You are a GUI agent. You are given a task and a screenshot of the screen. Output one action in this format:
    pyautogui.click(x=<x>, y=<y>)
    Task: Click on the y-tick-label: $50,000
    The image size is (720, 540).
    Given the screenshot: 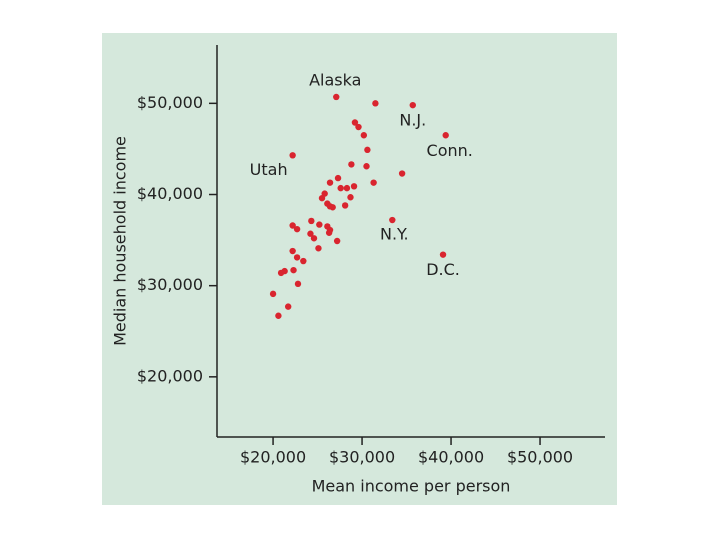 What is the action you would take?
    pyautogui.click(x=170, y=102)
    